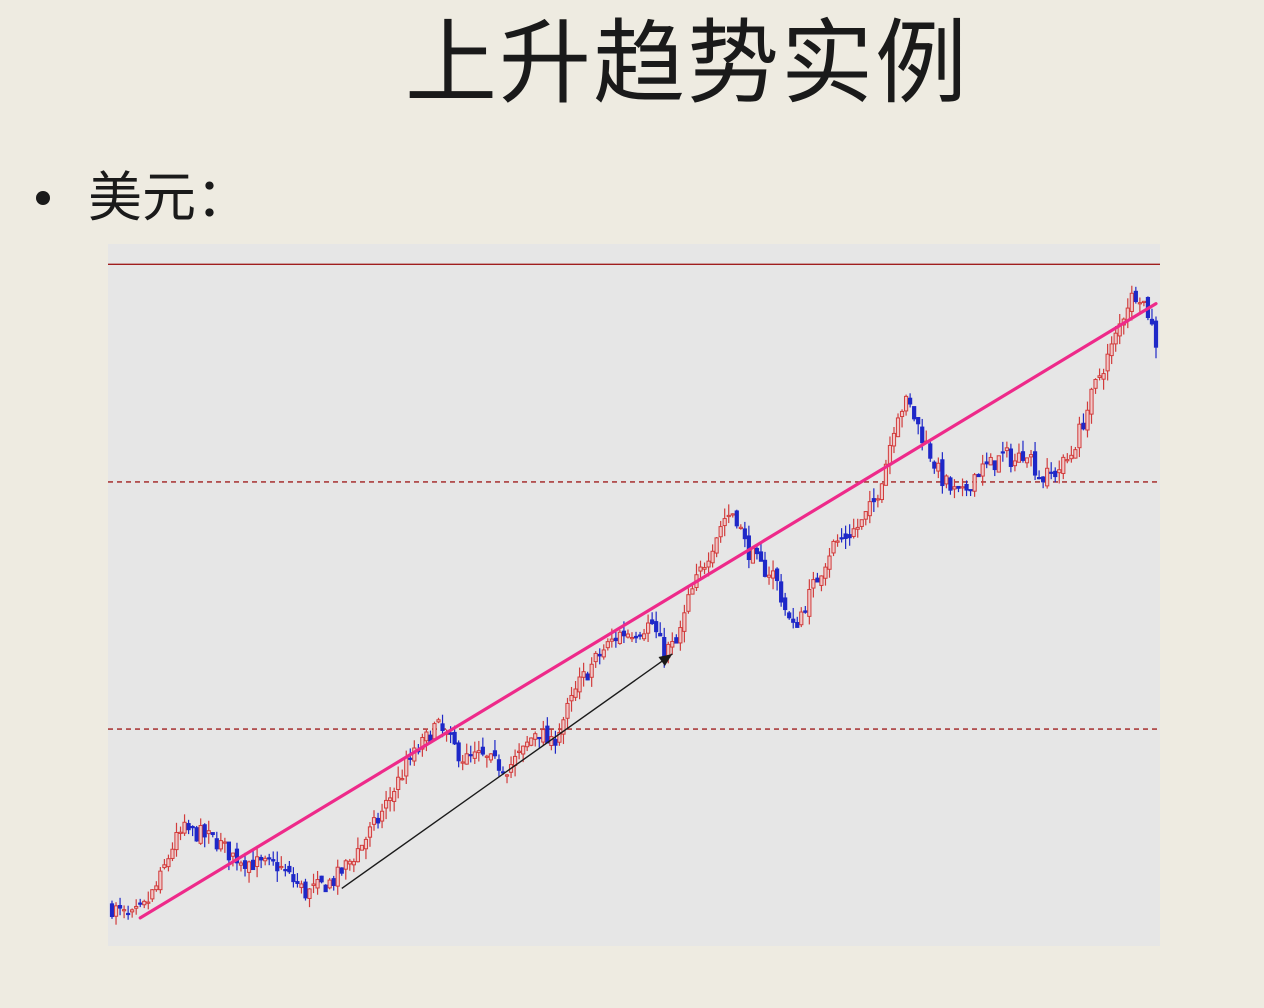 This screenshot has width=1264, height=1008. Describe the element at coordinates (507, 771) in the screenshot. I see `trend-arrow-line` at that location.